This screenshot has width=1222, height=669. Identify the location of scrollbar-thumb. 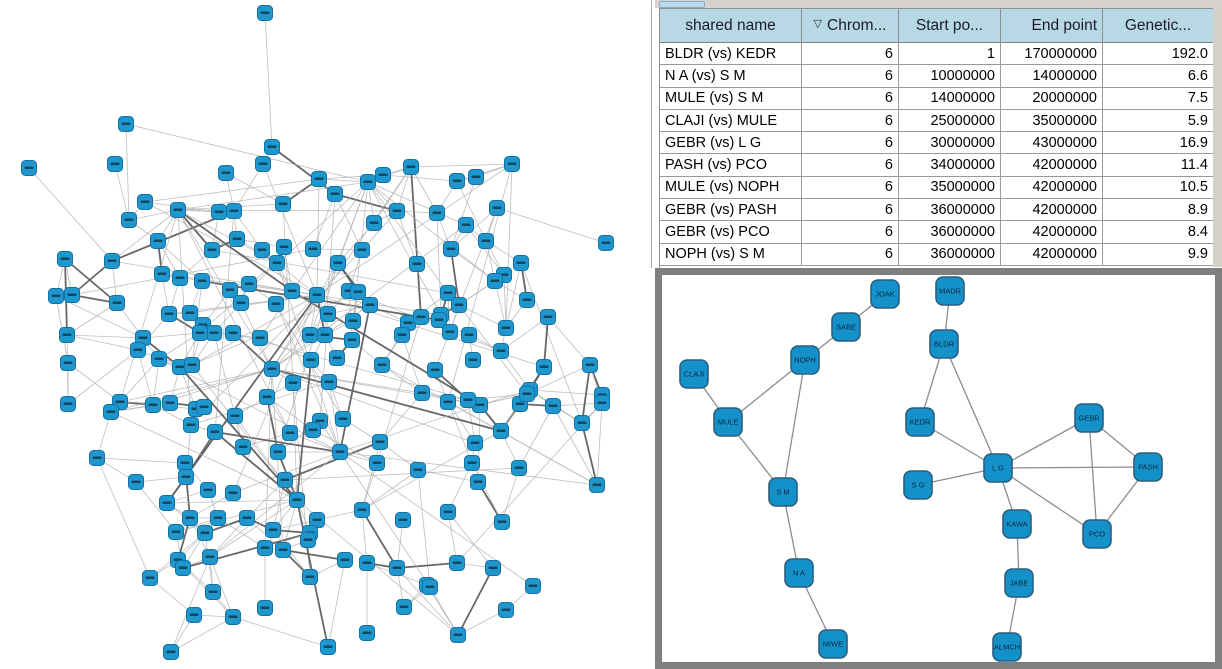
(682, 4).